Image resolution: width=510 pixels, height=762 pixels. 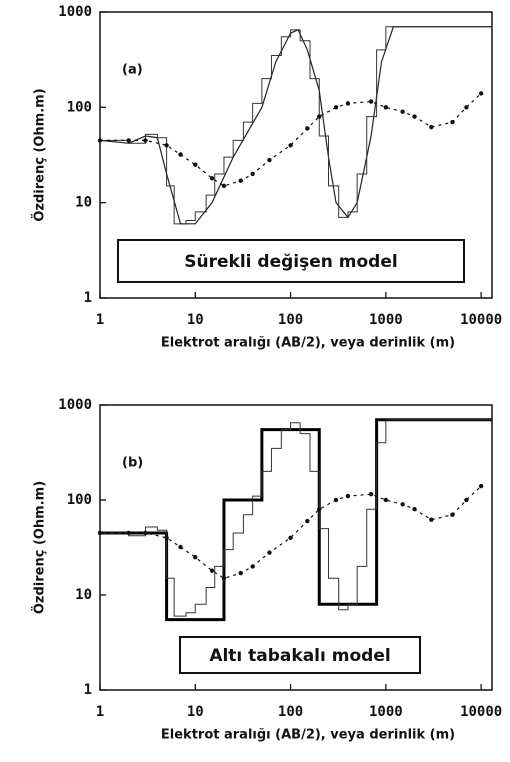 What do you see at coordinates (132, 70) in the screenshot?
I see `panel-label: (a)` at bounding box center [132, 70].